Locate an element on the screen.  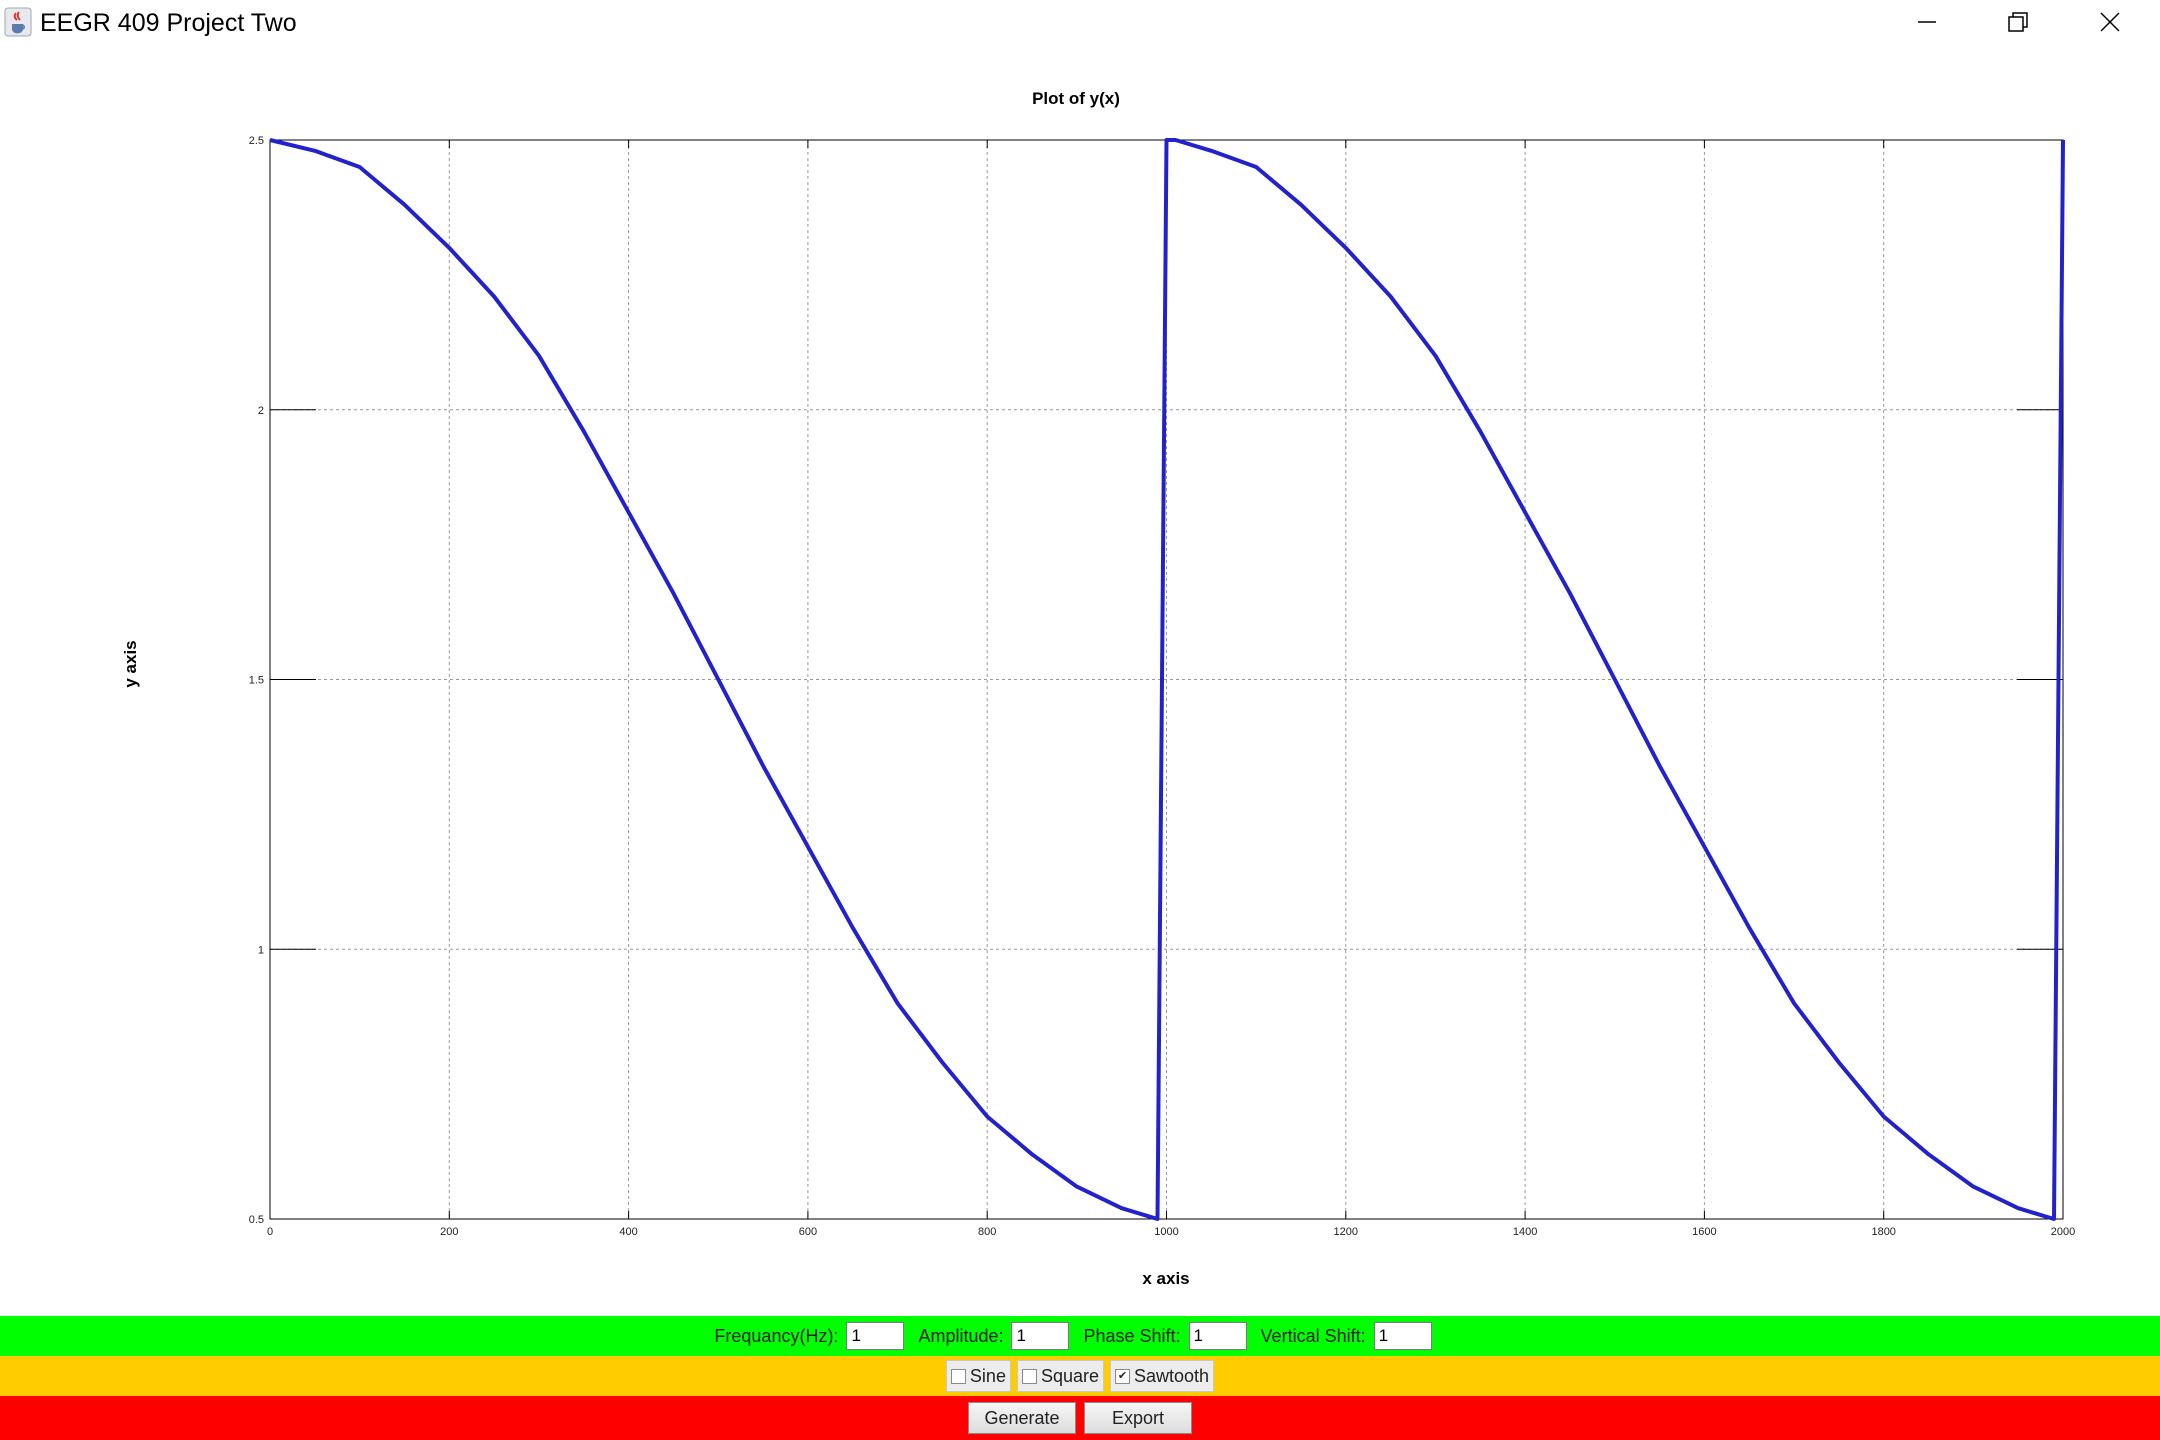
y-axis-label: y axis is located at coordinates (130, 663).